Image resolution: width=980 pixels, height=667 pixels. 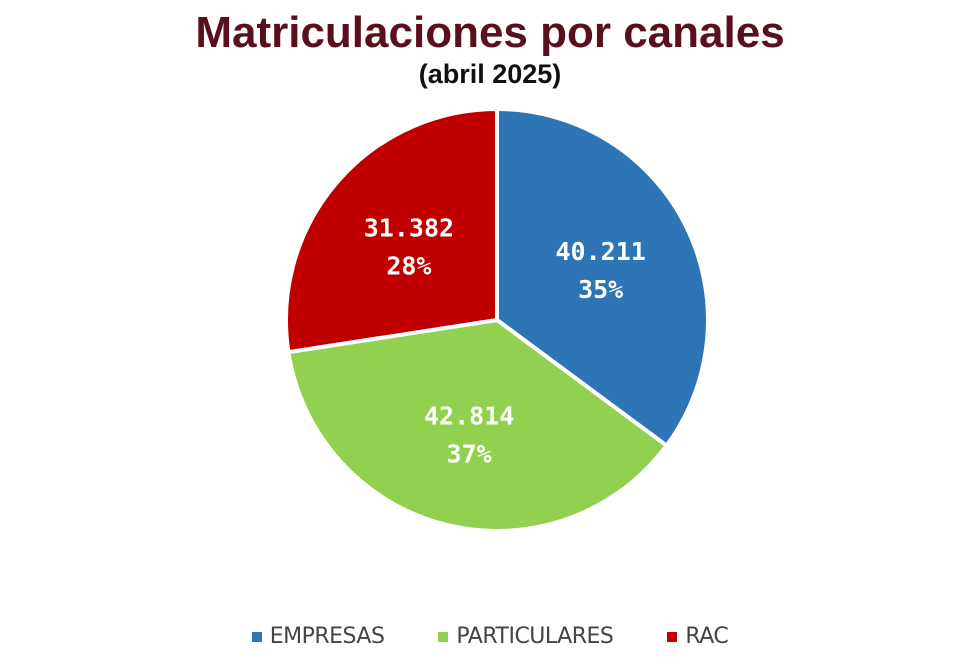 I want to click on pie-slice-rac, so click(x=391, y=231).